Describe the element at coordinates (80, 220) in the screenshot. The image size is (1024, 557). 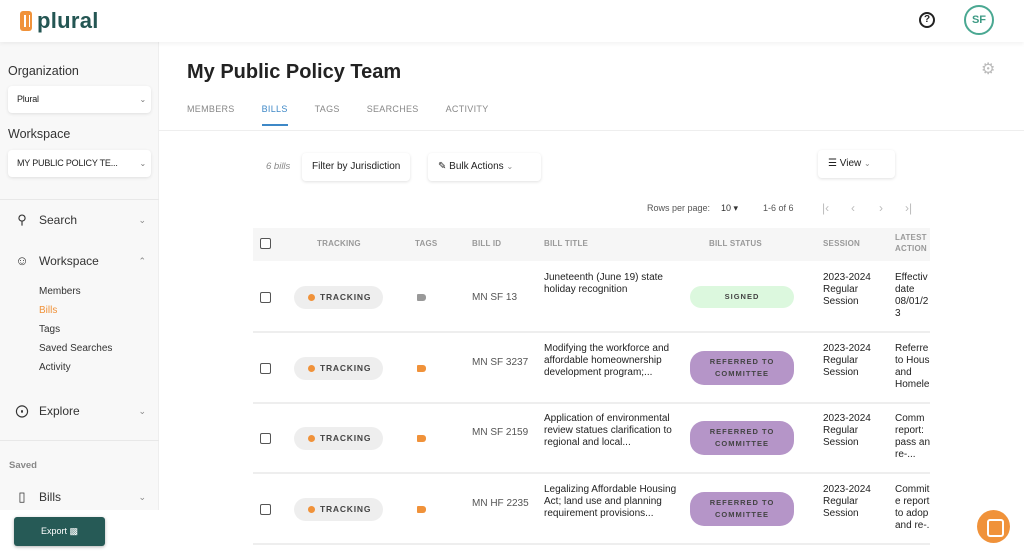
I see `nav-search: ⚲ Search ⌄` at that location.